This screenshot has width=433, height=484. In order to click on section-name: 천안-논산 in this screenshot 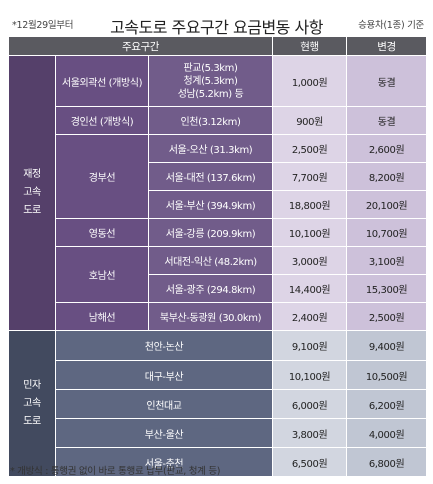, I will do `click(164, 345)`.